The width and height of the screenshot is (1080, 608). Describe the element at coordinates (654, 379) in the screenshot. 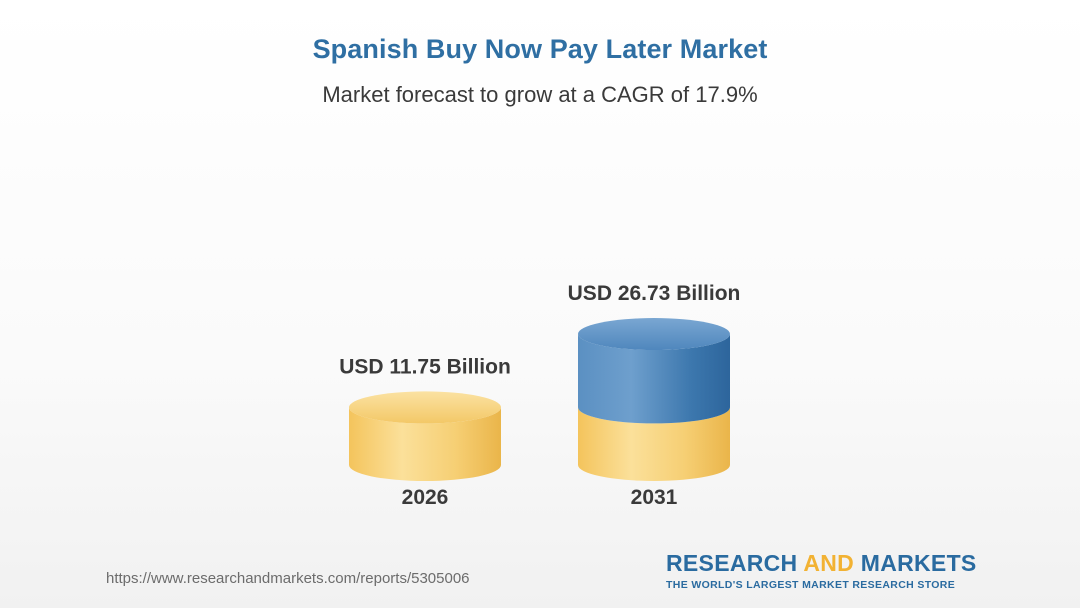

I see `cylinder-body-growth` at that location.